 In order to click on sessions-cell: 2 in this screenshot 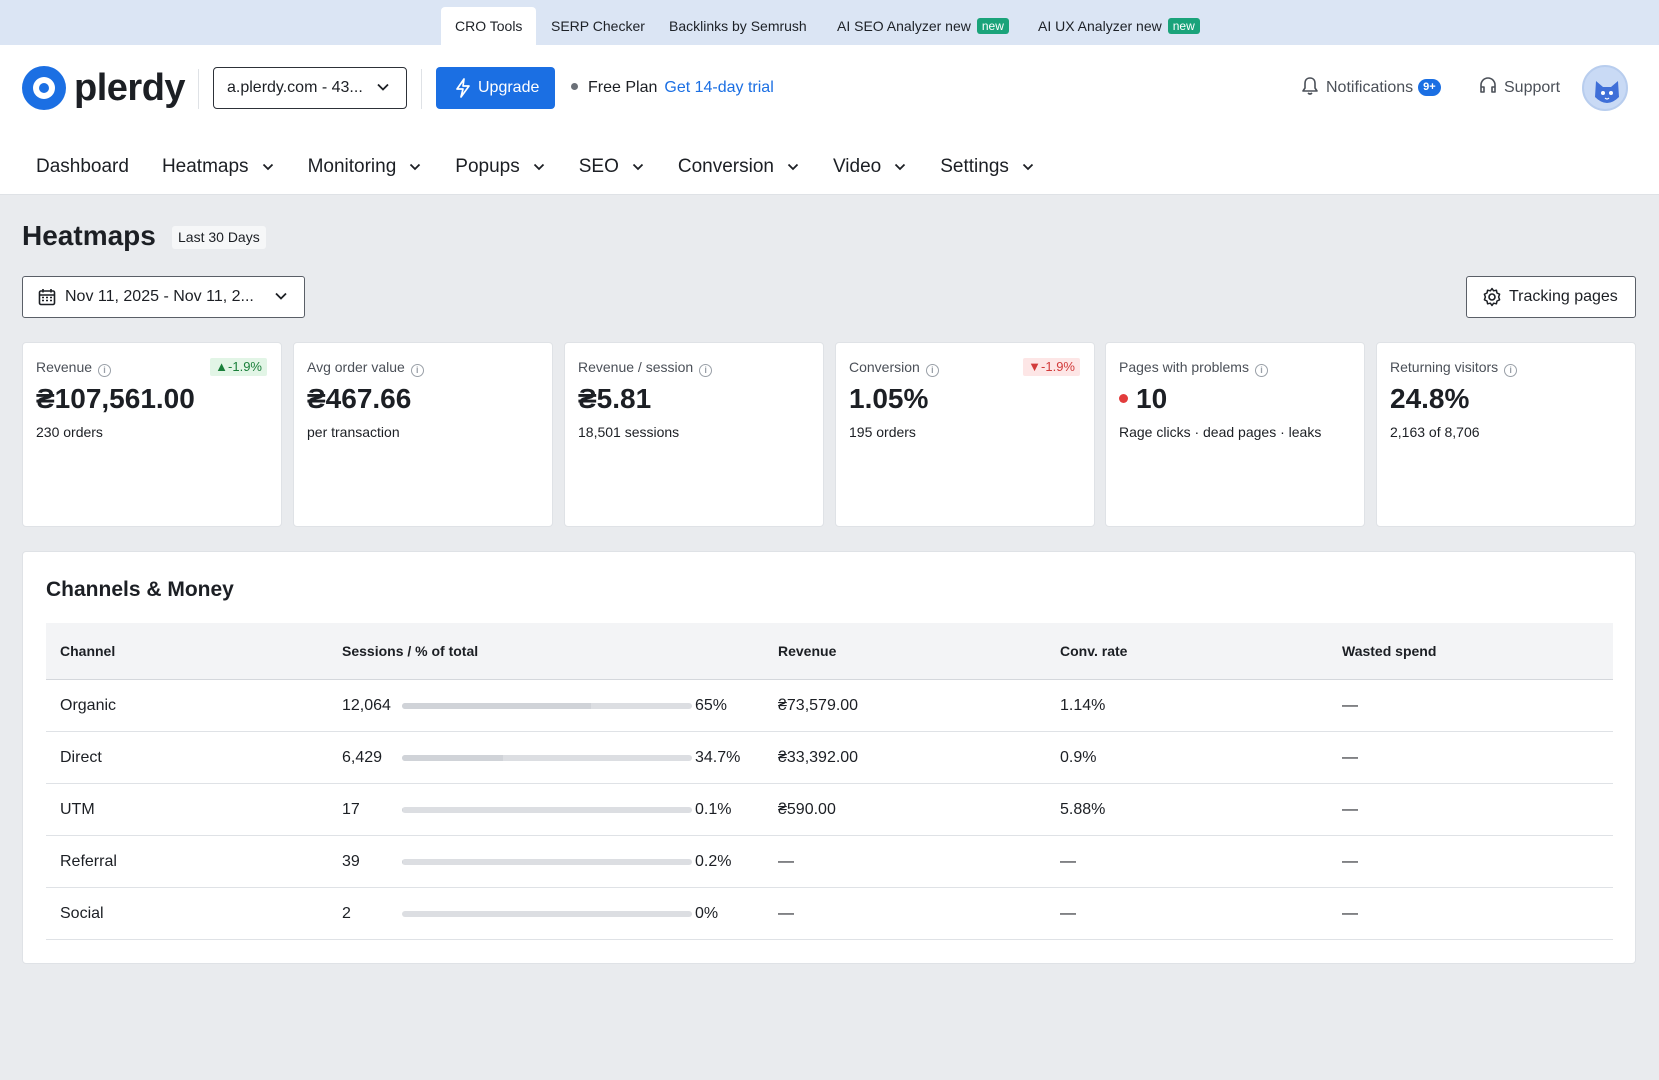, I will do `click(346, 913)`.